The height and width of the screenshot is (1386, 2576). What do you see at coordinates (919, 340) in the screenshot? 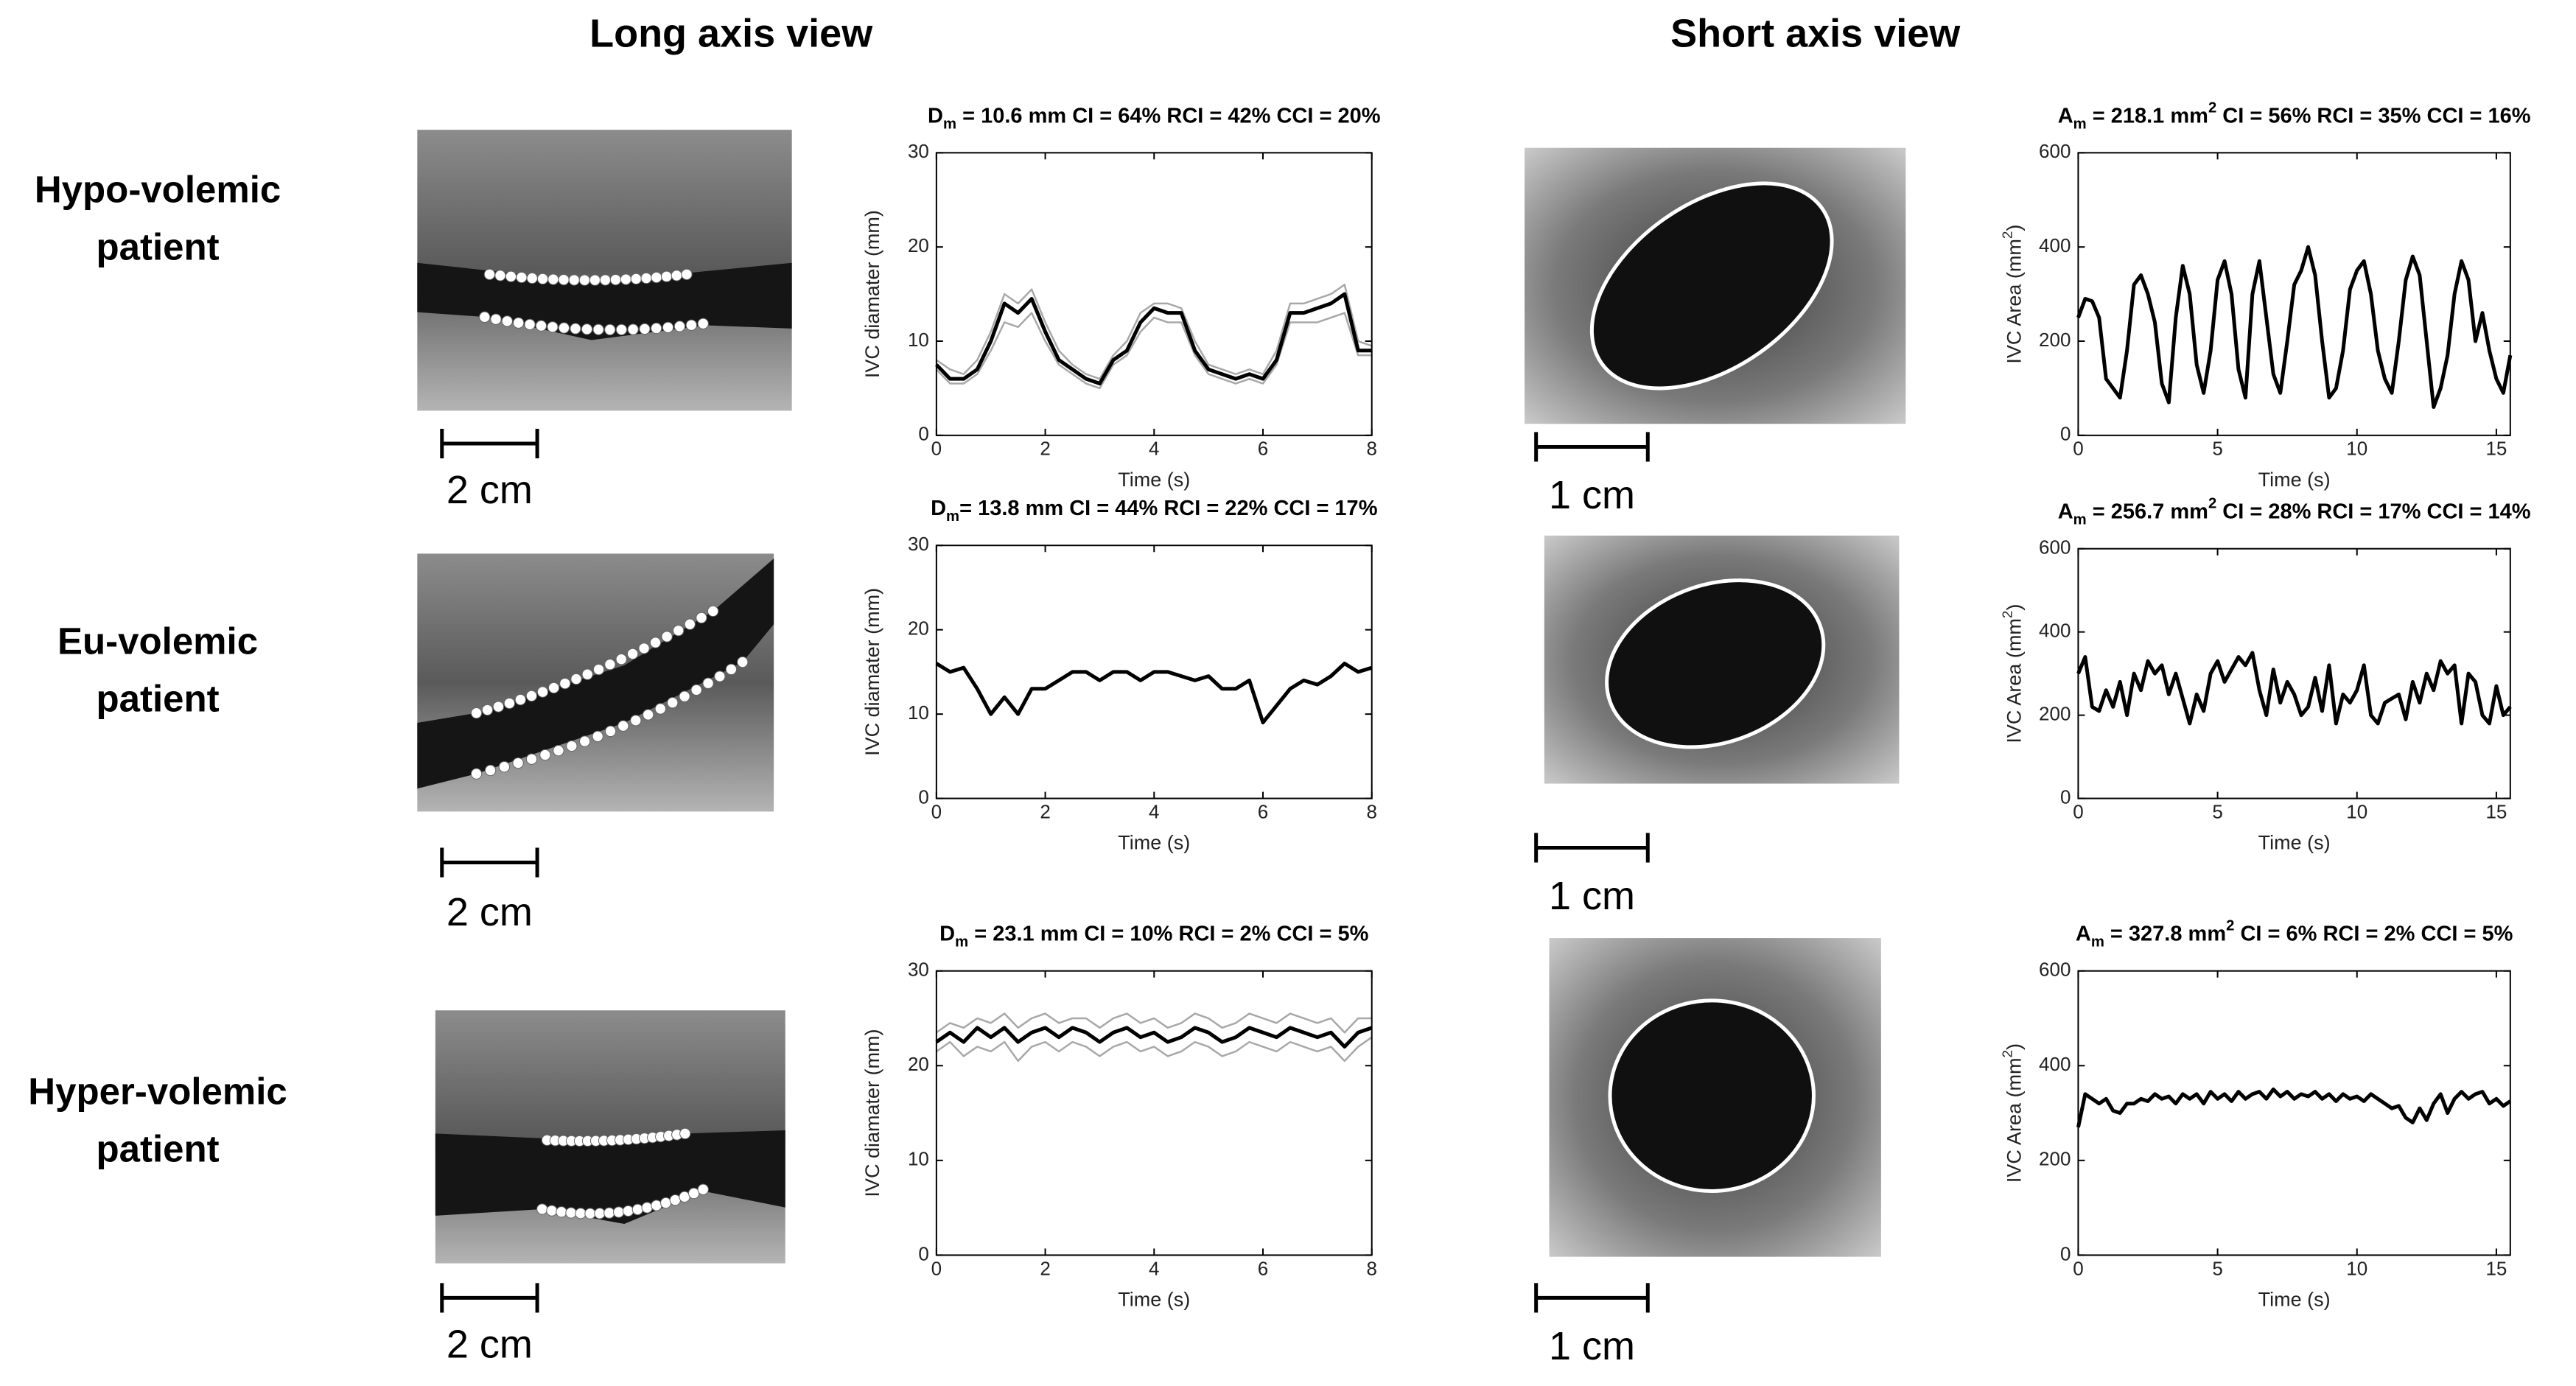
I see `y-tick-label: 10` at bounding box center [919, 340].